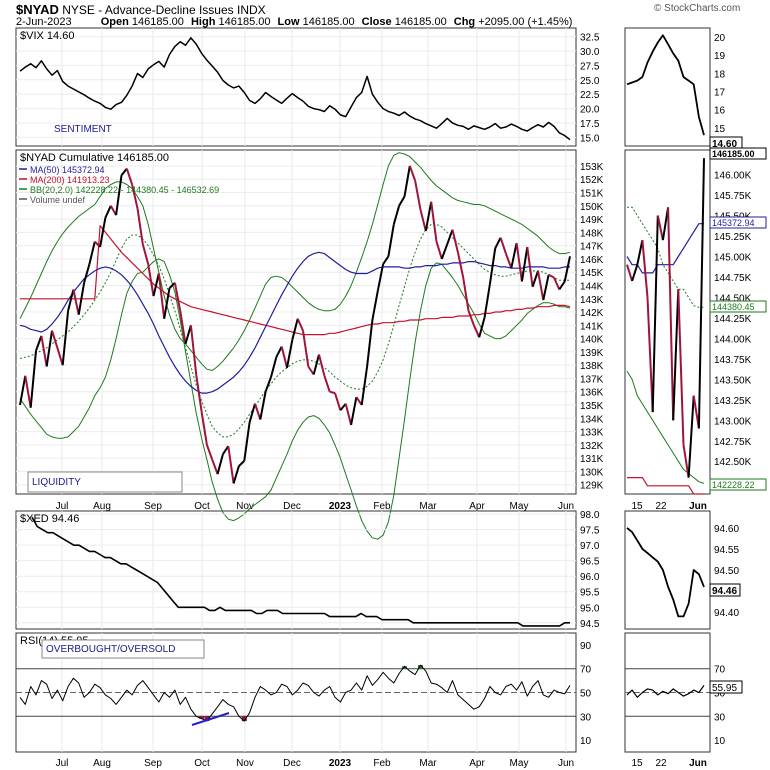 This screenshot has width=770, height=770. Describe the element at coordinates (110, 649) in the screenshot. I see `overbought-oversold-annotation: OVERBOUGHT/OVERSOLD` at that location.